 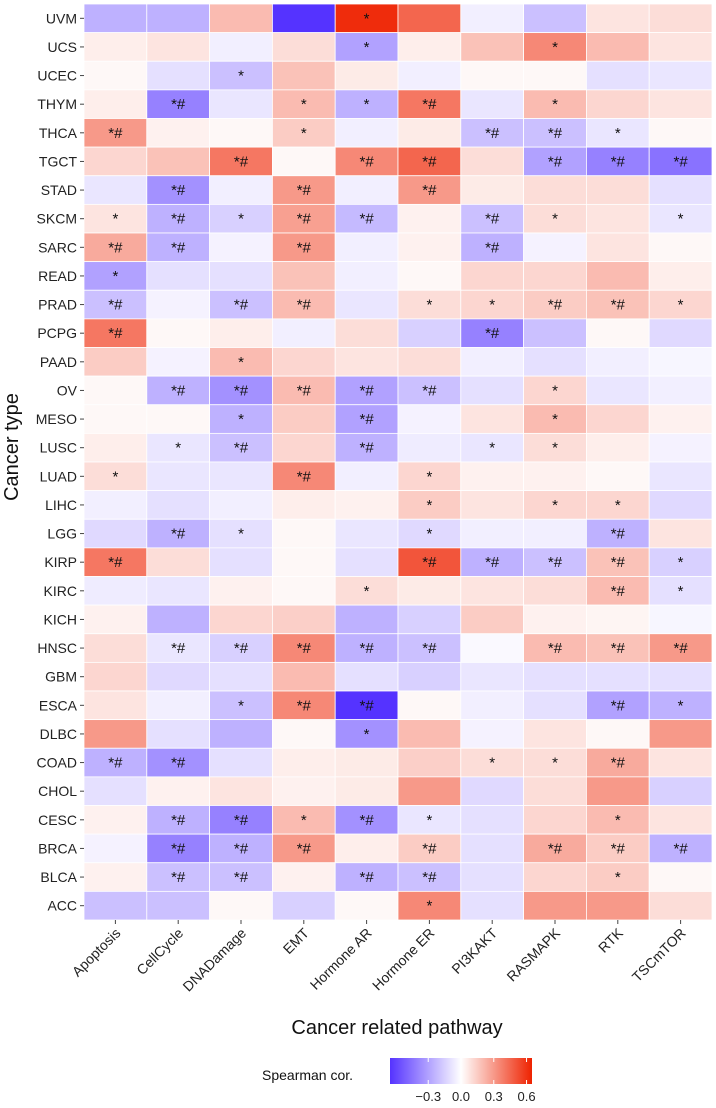 I want to click on heatmap-cell-READ-DNADamage, so click(x=241, y=276).